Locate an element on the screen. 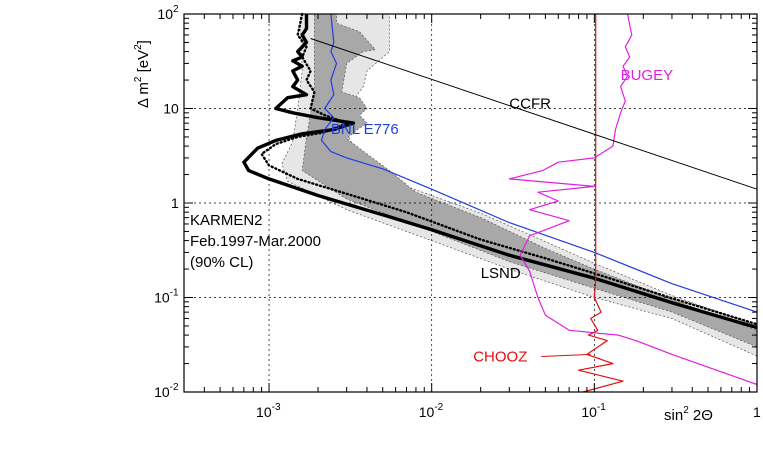 This screenshot has height=463, width=763. y-tick-label: 1 is located at coordinates (175, 203).